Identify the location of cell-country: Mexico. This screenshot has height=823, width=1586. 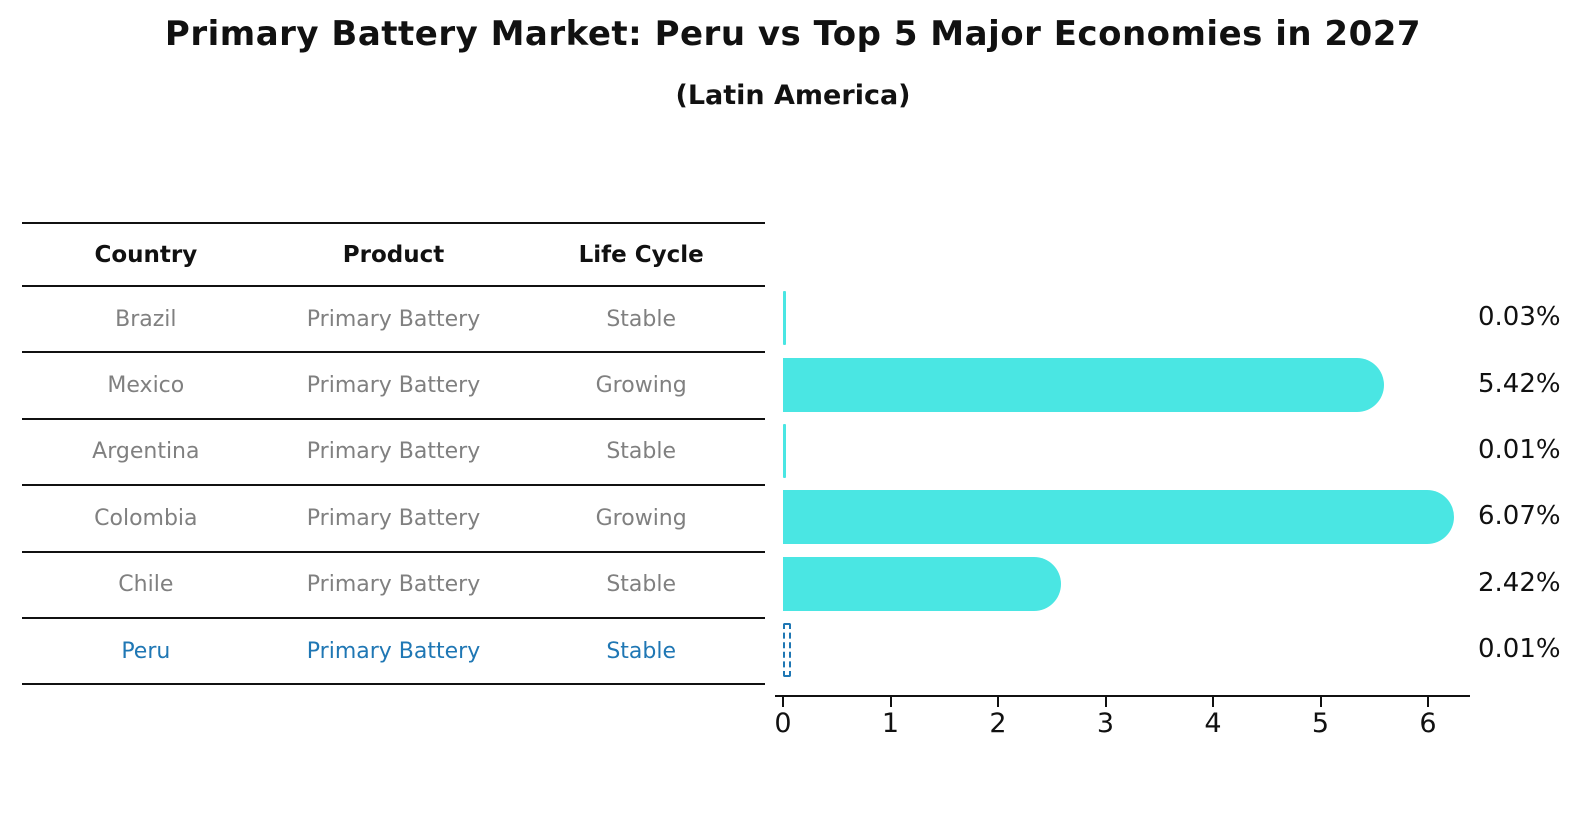
(146, 386).